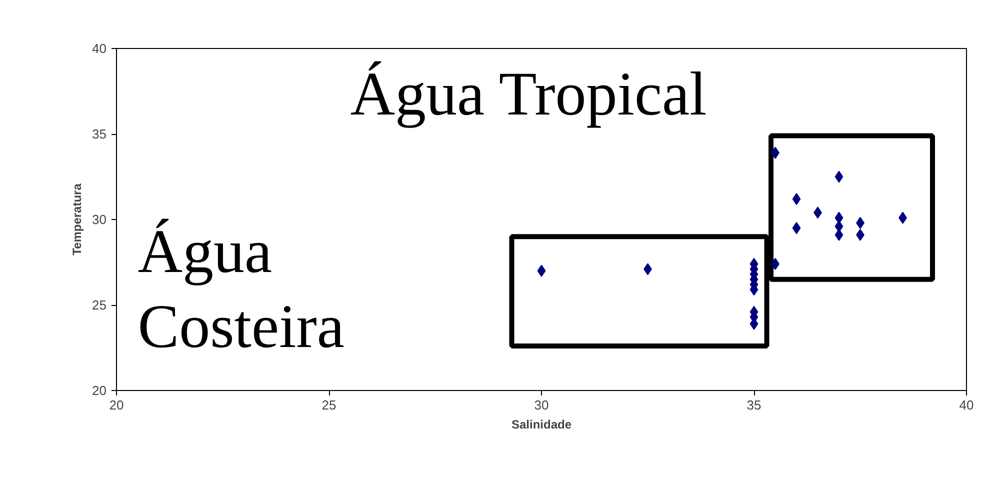  What do you see at coordinates (99, 48) in the screenshot?
I see `y-tick-label: 40` at bounding box center [99, 48].